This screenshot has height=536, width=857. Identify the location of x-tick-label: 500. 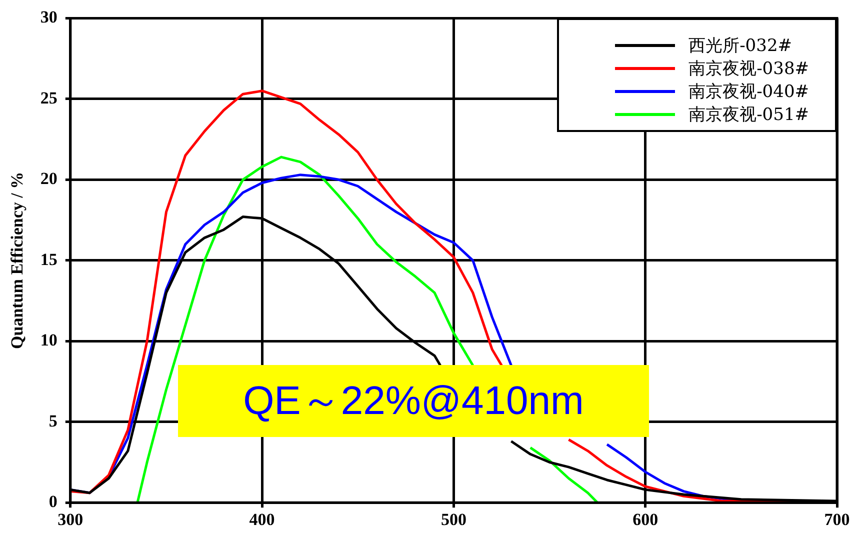
(453, 520).